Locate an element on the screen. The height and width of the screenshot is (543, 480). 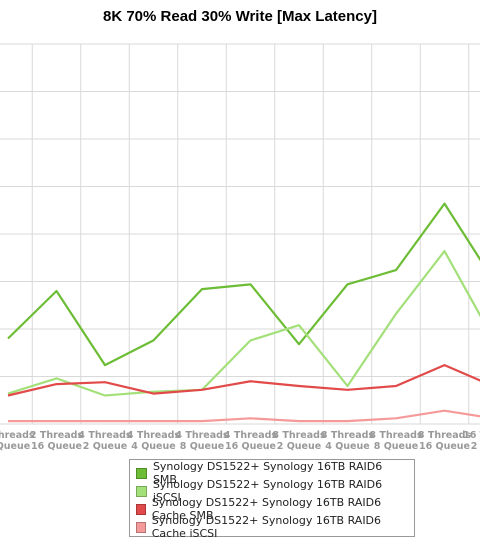
x-tick-label: 8 Threads 4 Queue is located at coordinates (348, 441).